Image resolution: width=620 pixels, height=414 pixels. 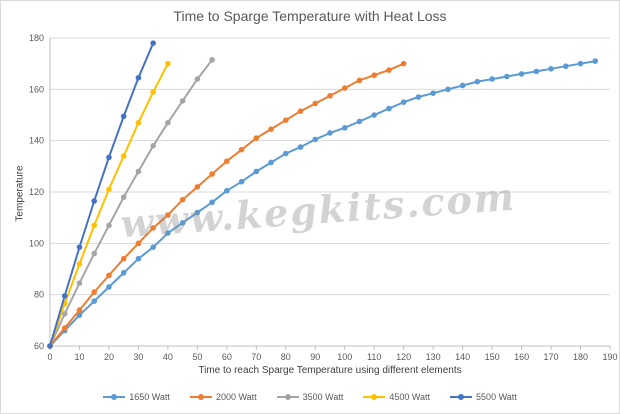 I want to click on x-tick-label: 160, so click(x=521, y=357).